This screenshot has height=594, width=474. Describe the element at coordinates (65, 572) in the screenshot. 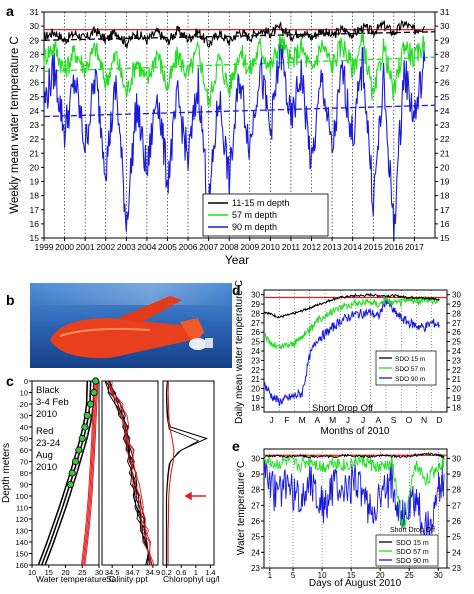

I see `x-tick-label-c-0-2: 20` at that location.